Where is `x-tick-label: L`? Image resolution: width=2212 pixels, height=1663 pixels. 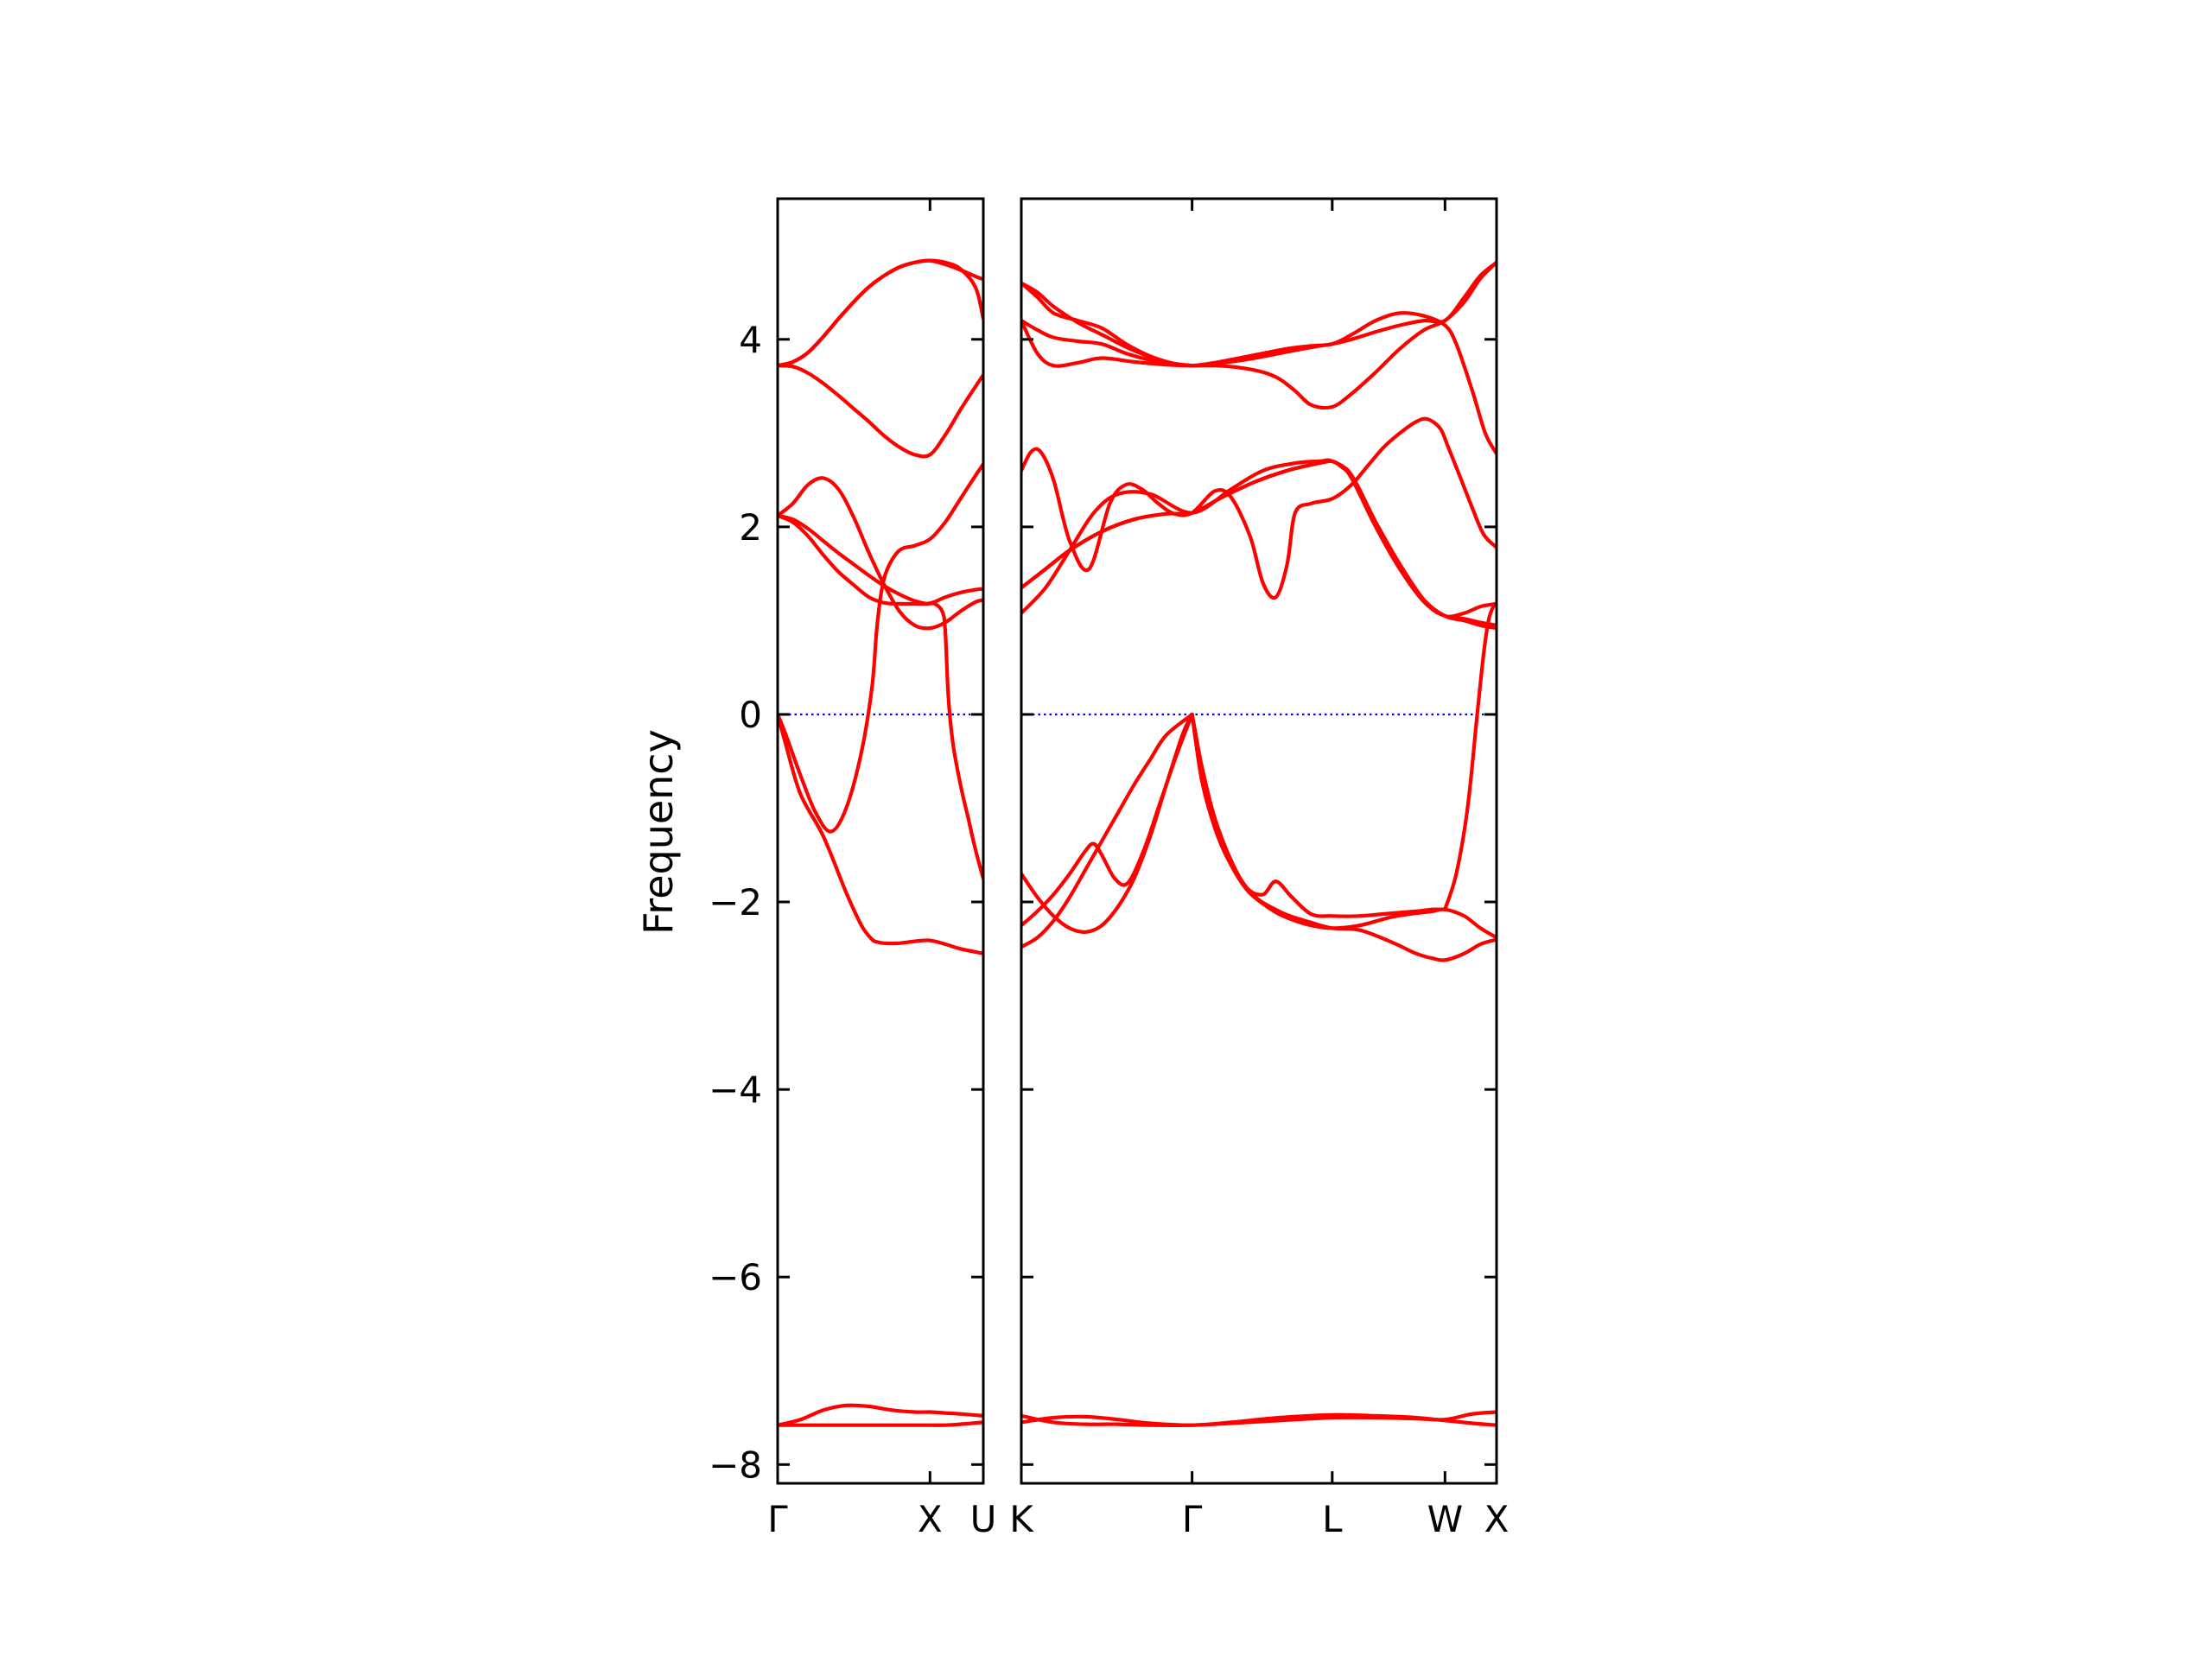 x-tick-label: L is located at coordinates (1332, 1519).